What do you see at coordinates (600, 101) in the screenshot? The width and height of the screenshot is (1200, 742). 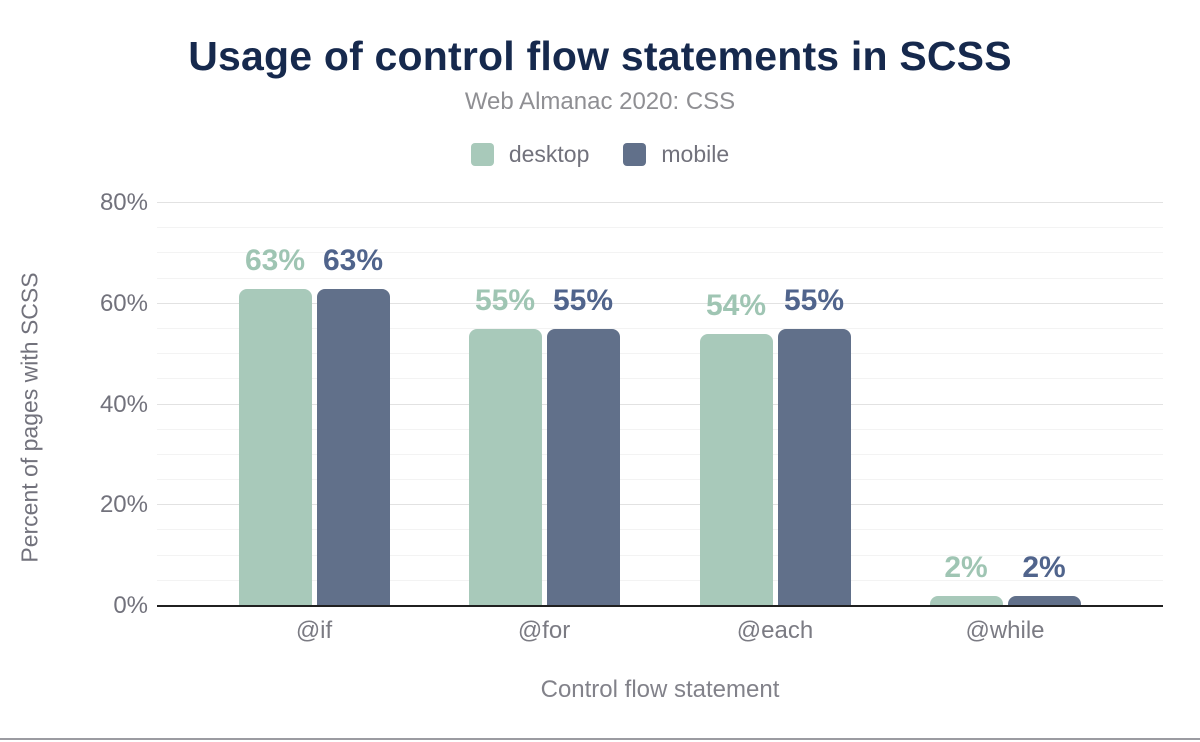 I see `chart-subtitle: Web Almanac 2020: CSS` at bounding box center [600, 101].